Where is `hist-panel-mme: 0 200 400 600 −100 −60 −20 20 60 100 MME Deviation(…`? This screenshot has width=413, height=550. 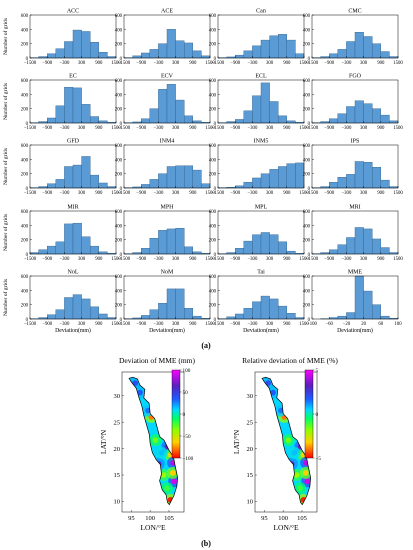
hist-panel-mme: 0 200 400 600 −100 −60 −20 20 60 100 MME Deviation(… is located at coordinates (352, 302).